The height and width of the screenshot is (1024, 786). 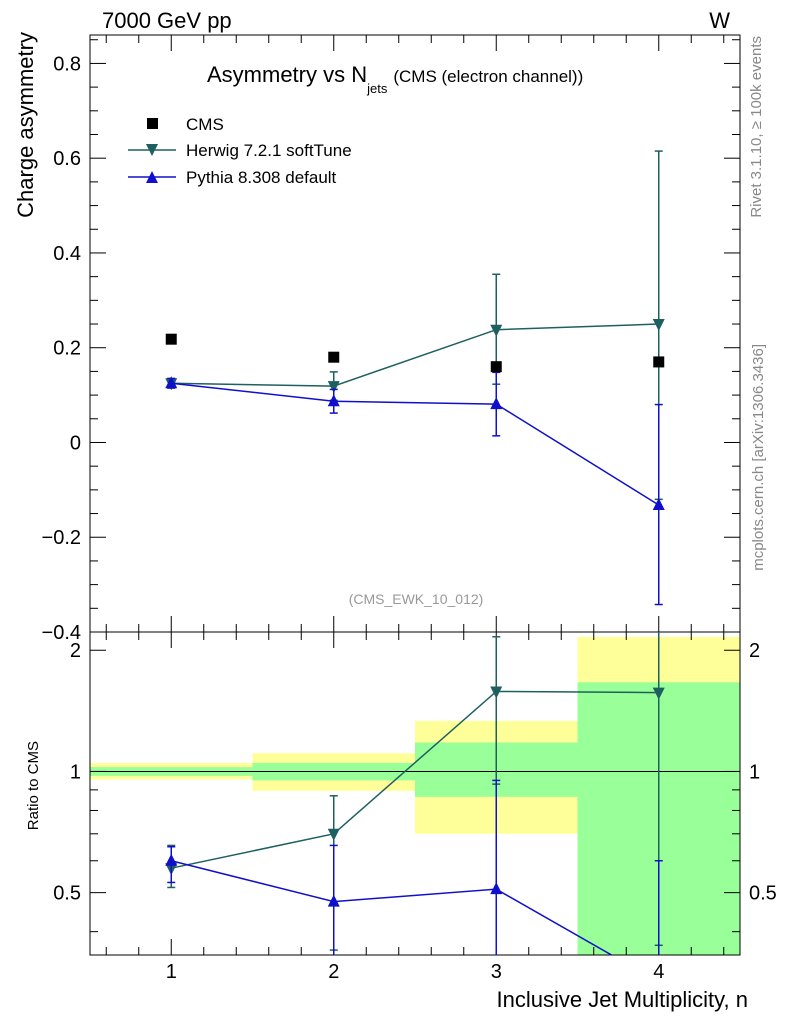 I want to click on main-ytick-label: 0.8, so click(x=67, y=64).